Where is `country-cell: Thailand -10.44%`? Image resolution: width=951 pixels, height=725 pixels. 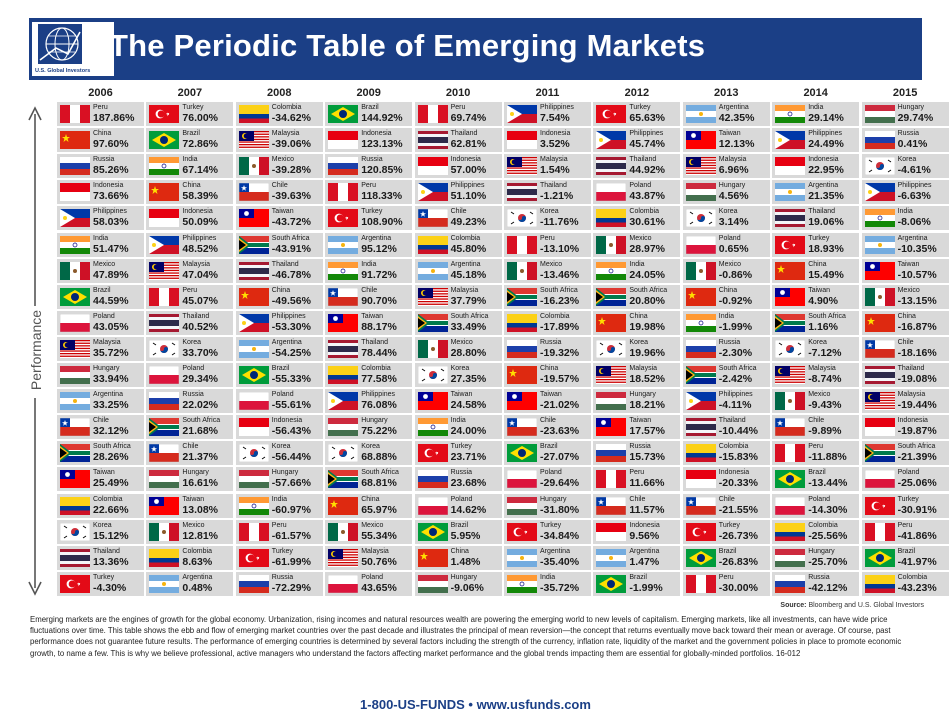
country-cell: Thailand -10.44% is located at coordinates (726, 427).